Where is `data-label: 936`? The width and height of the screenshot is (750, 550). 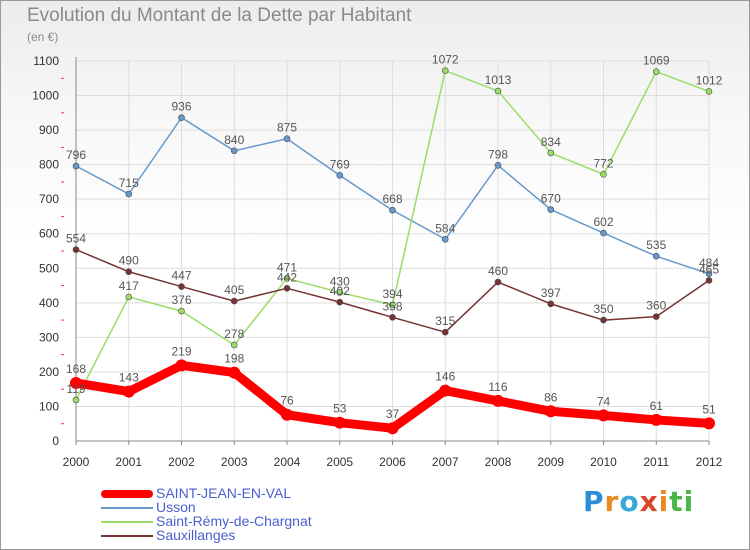
data-label: 936 is located at coordinates (181, 107).